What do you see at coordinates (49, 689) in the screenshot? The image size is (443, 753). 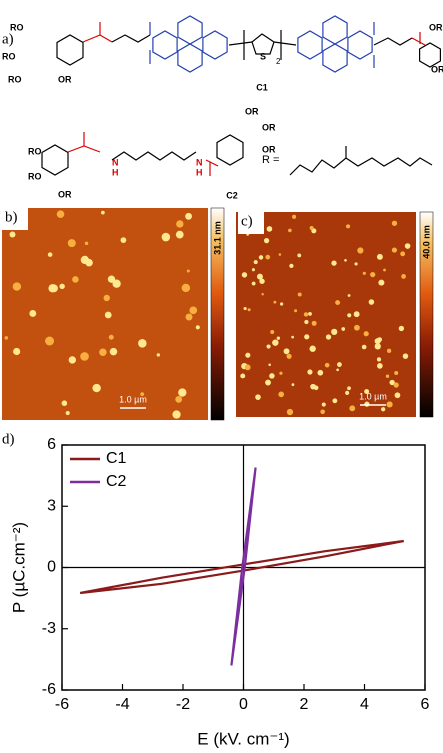 I see `y-tick-label: -6` at bounding box center [49, 689].